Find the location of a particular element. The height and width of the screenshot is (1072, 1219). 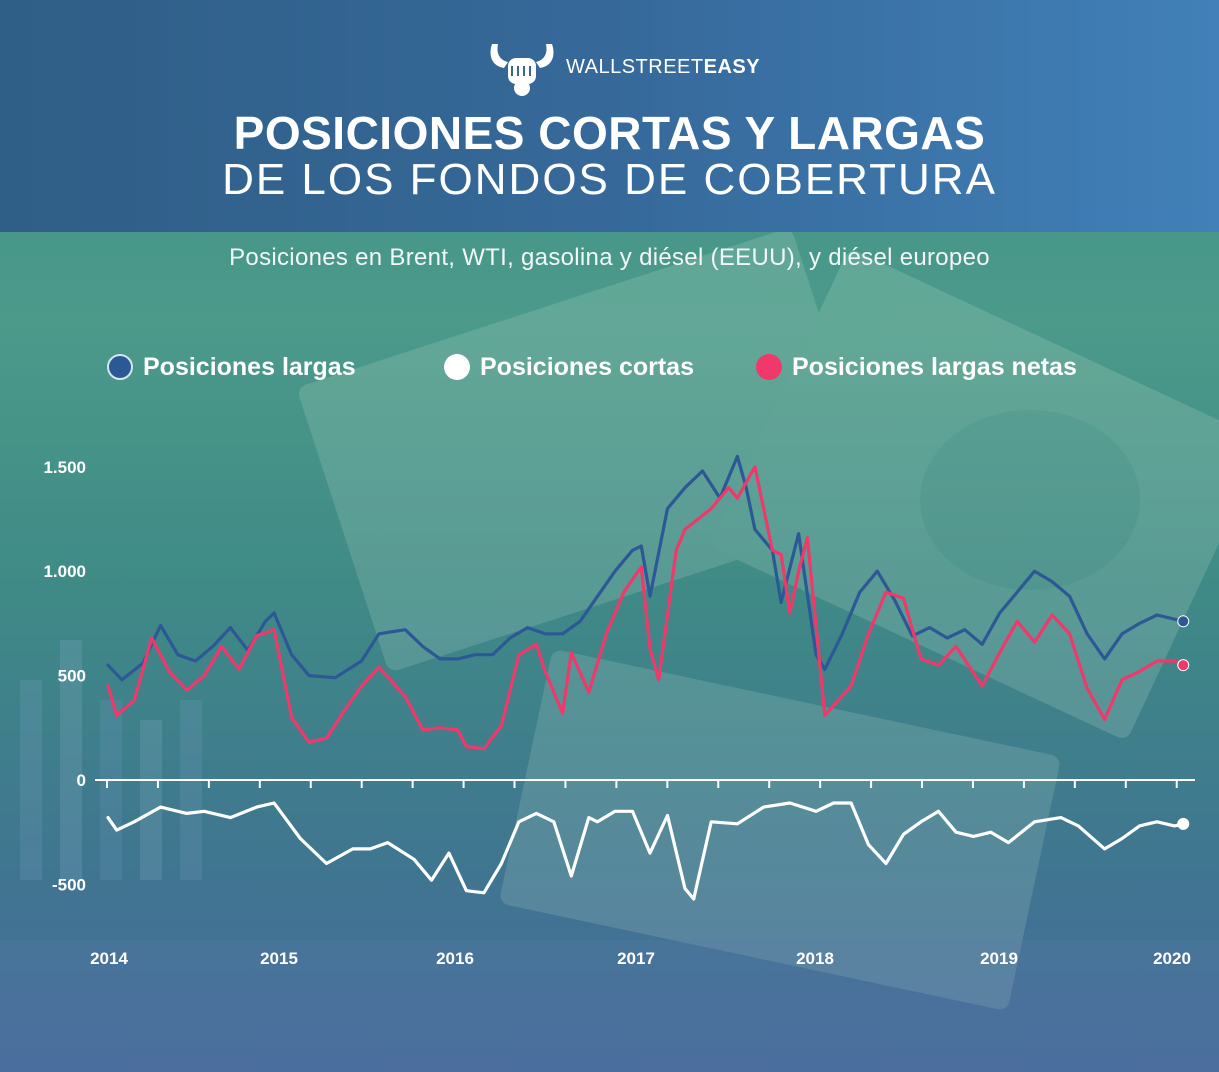

legend-label: Posiciones largas netas is located at coordinates (934, 366).